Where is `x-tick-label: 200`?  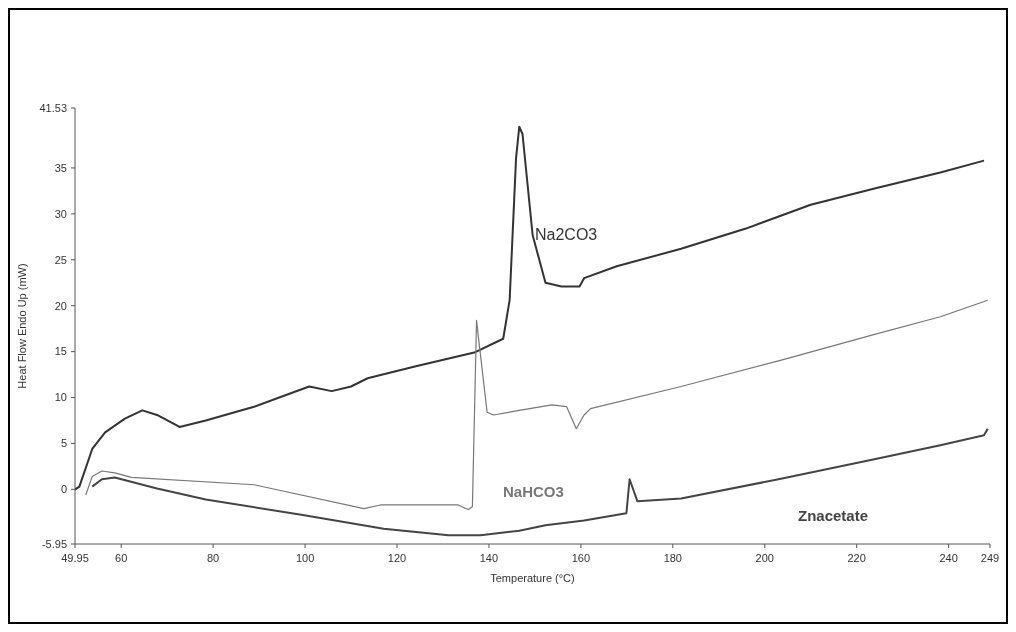 x-tick-label: 200 is located at coordinates (764, 558).